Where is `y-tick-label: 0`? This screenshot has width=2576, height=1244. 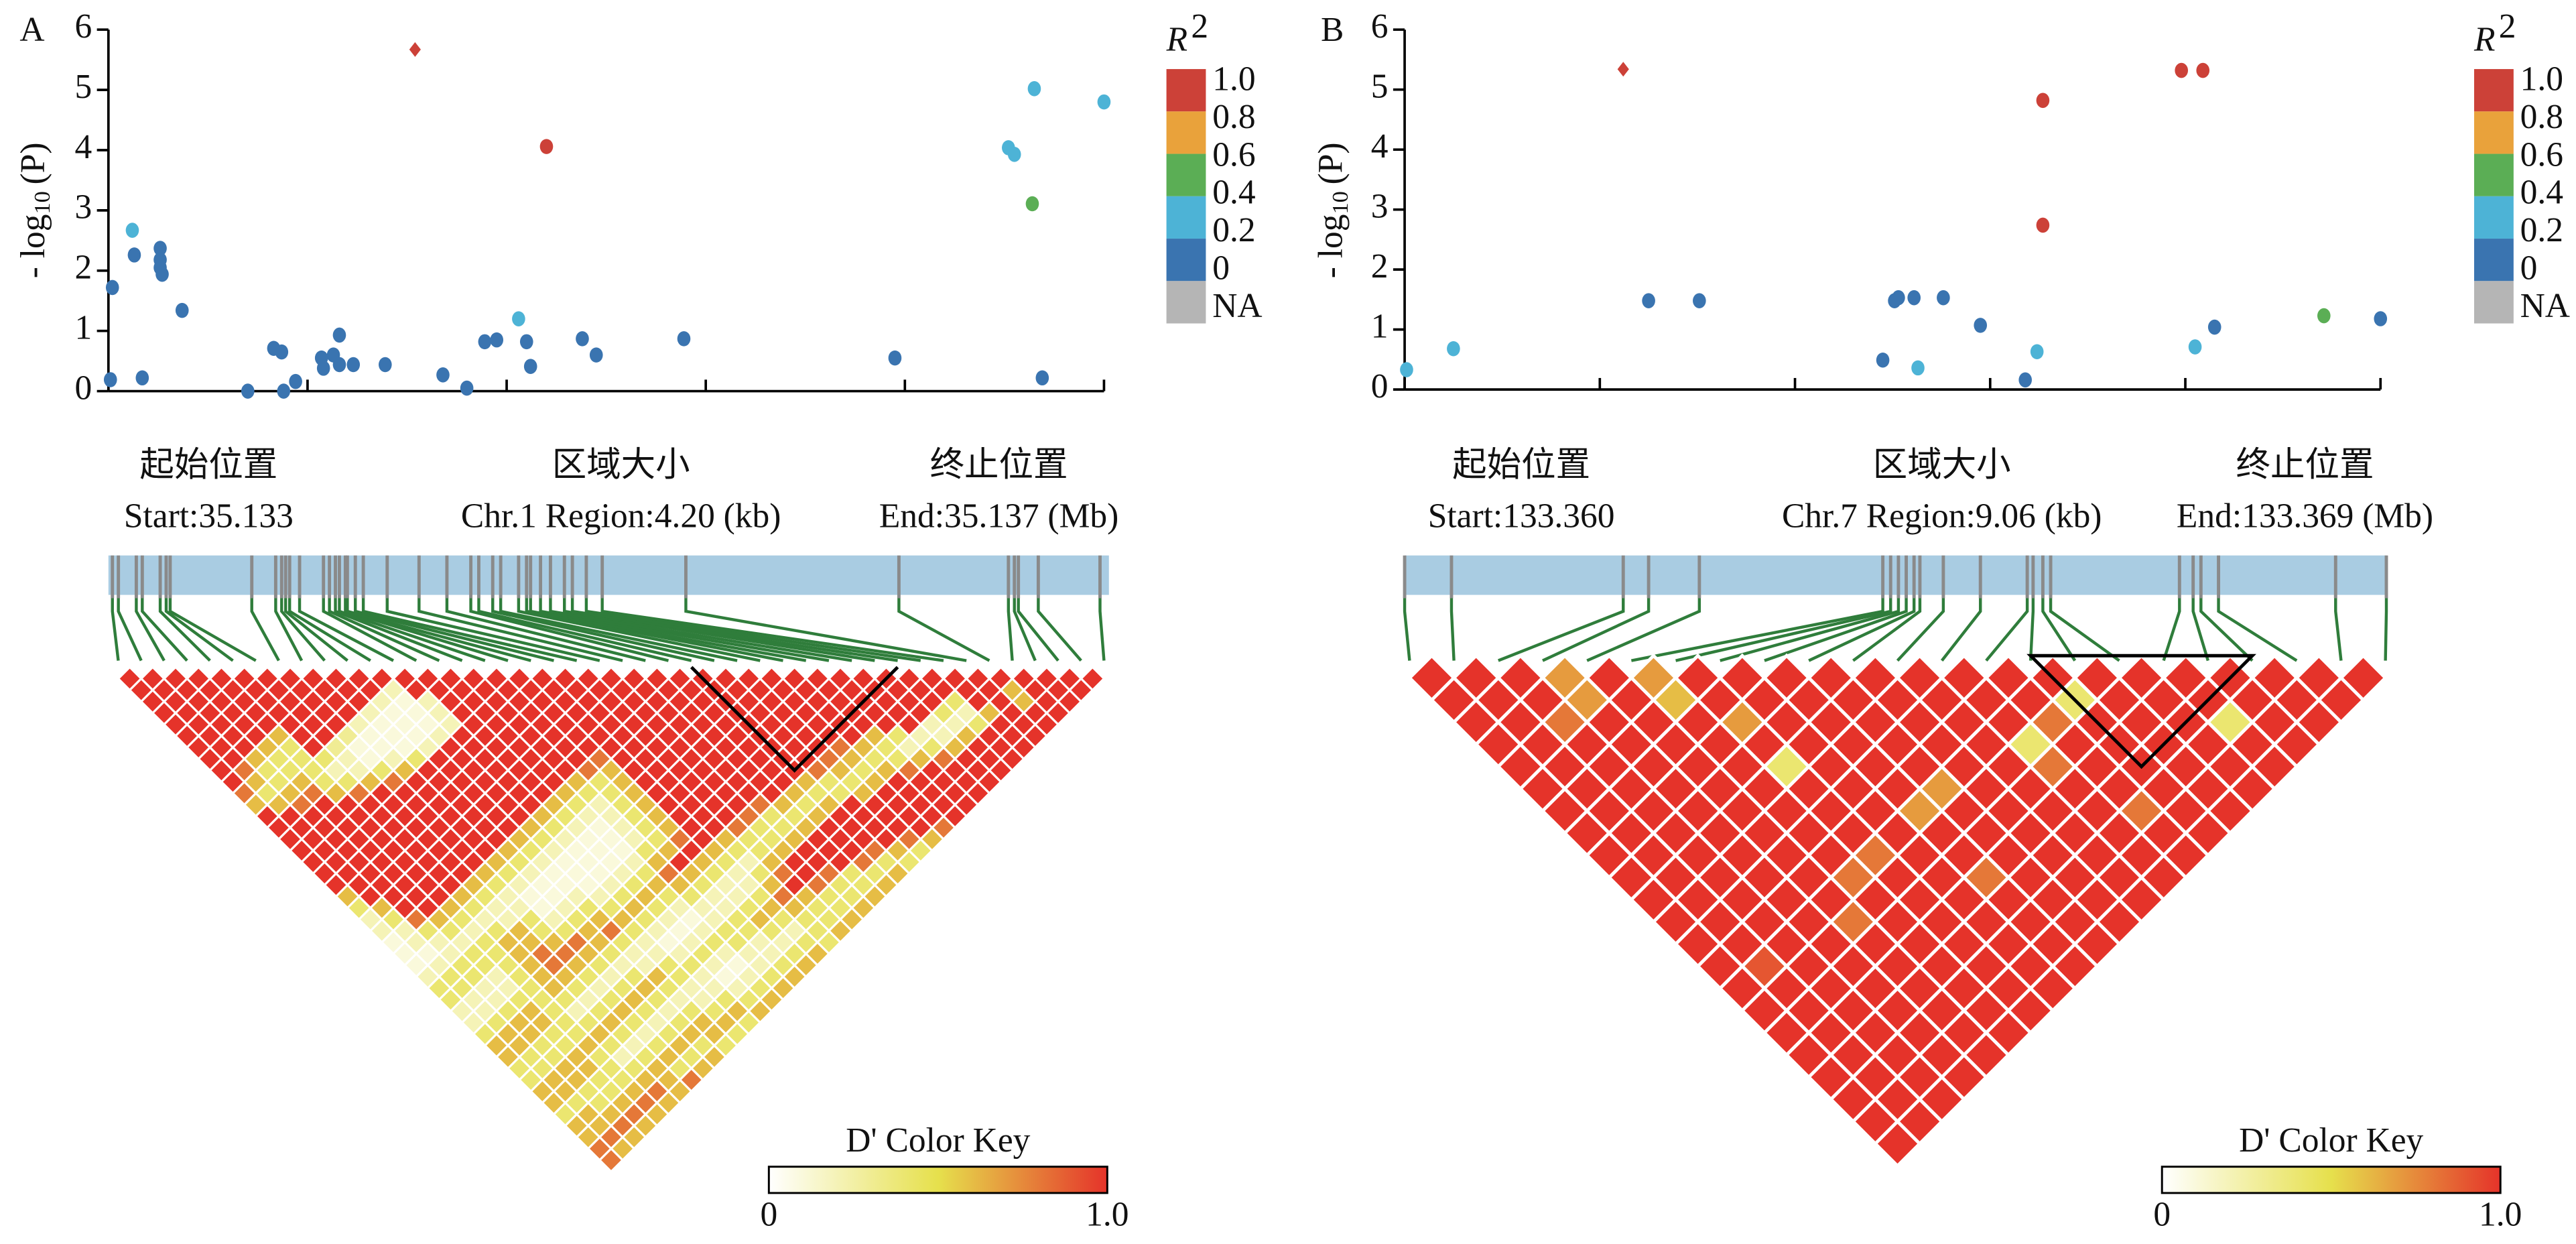
y-tick-label: 0 is located at coordinates (1380, 386).